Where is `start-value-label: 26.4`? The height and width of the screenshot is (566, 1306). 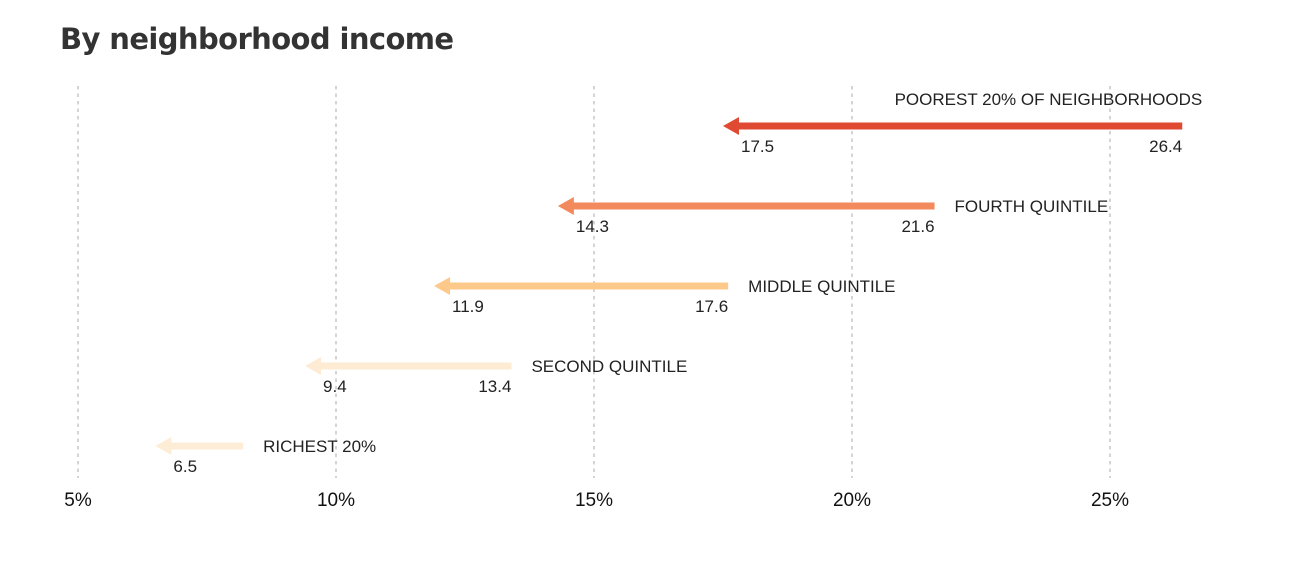 start-value-label: 26.4 is located at coordinates (1165, 146).